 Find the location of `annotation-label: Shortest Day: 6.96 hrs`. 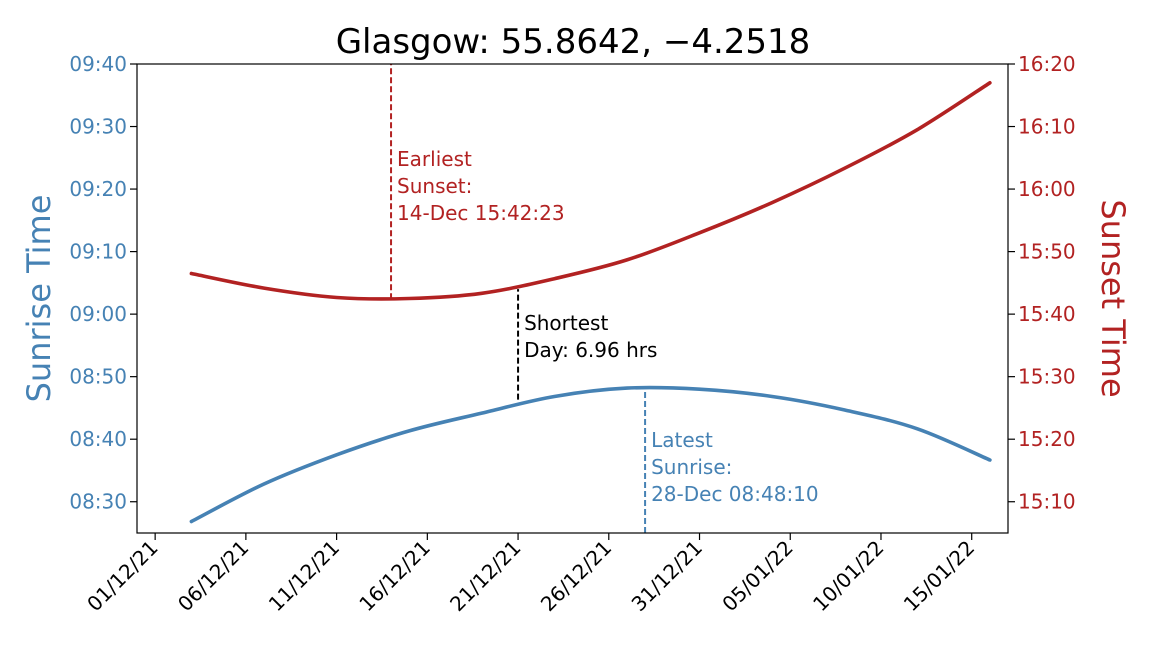

annotation-label: Shortest Day: 6.96 hrs is located at coordinates (590, 336).